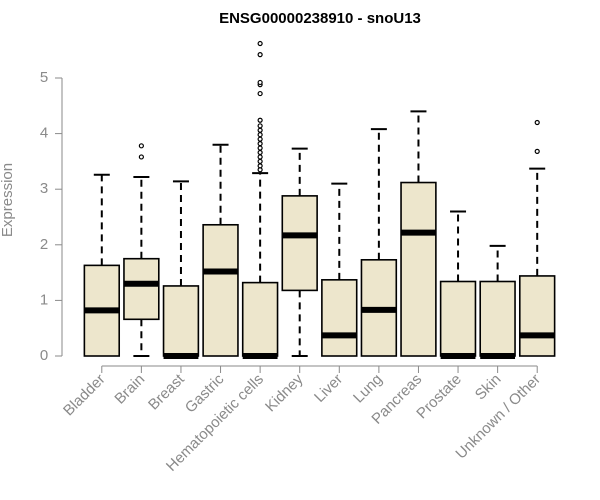  I want to click on box-liver, so click(339, 269).